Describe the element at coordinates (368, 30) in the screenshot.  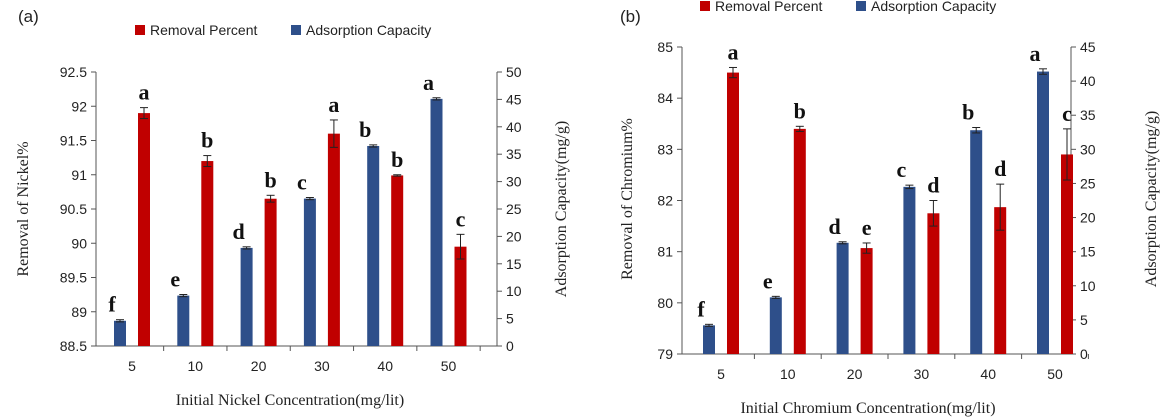
I see `legend-label-adsorption: Adsorption Capacity` at that location.